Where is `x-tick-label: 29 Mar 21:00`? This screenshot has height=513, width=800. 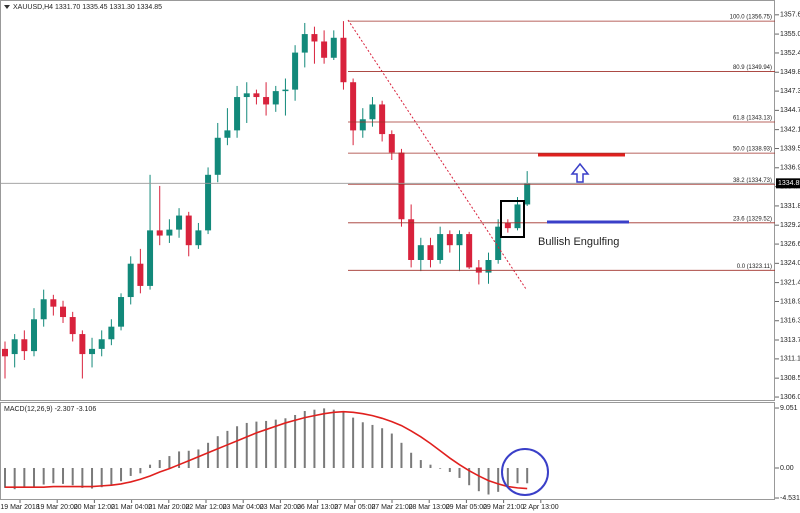
x-tick-label: 29 Mar 21:00 is located at coordinates (503, 507).